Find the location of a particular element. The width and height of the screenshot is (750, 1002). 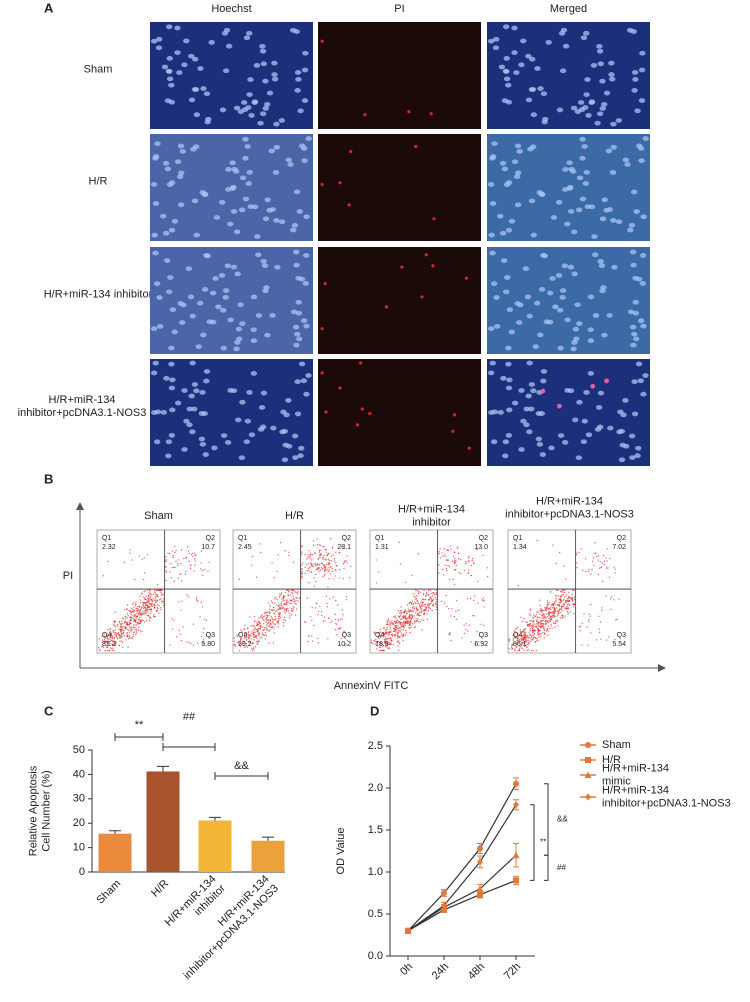

quadrant-value: 1.34 is located at coordinates (520, 547).